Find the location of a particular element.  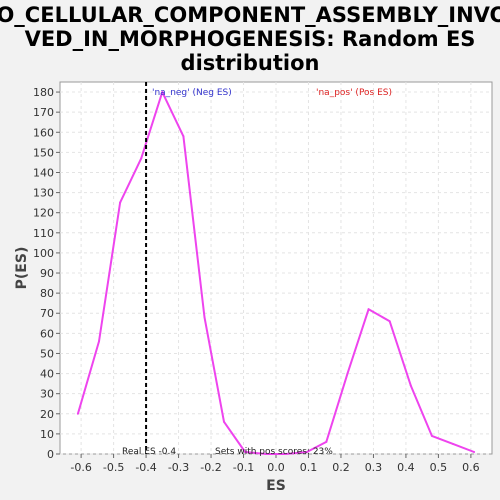

y-tick-label: 110 is located at coordinates (43, 233).